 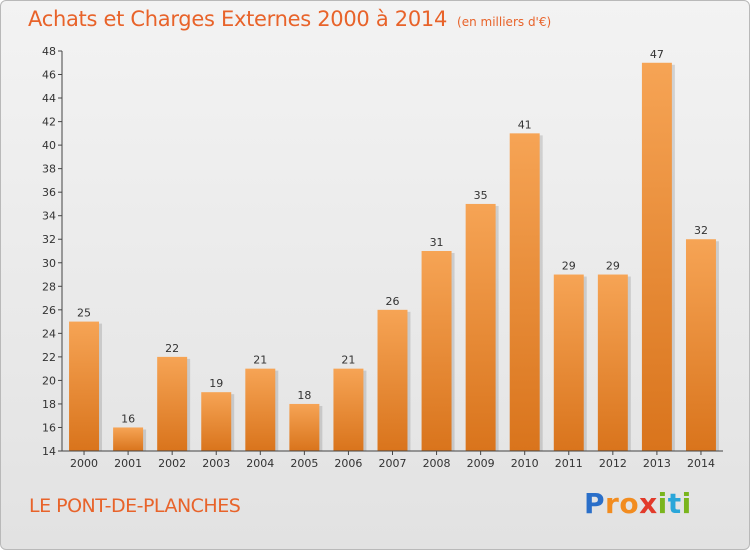 What do you see at coordinates (348, 409) in the screenshot?
I see `bar-2006` at bounding box center [348, 409].